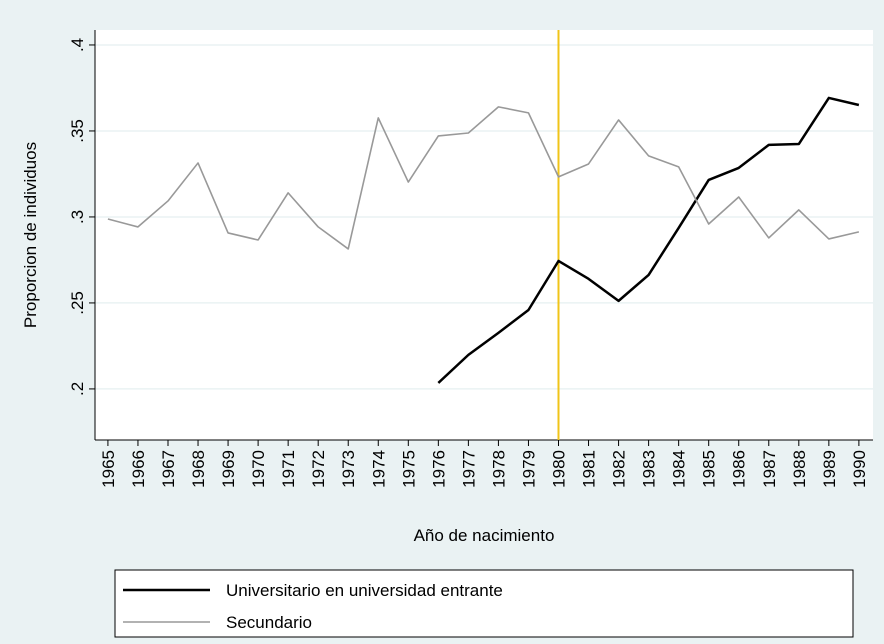 The height and width of the screenshot is (644, 884). Describe the element at coordinates (769, 469) in the screenshot. I see `x-tick-label: 1987` at that location.